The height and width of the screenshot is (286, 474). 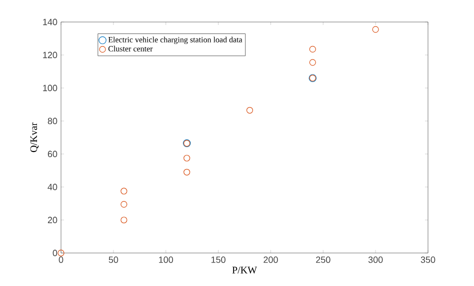 I want to click on y-tick-label: 120, so click(x=50, y=55).